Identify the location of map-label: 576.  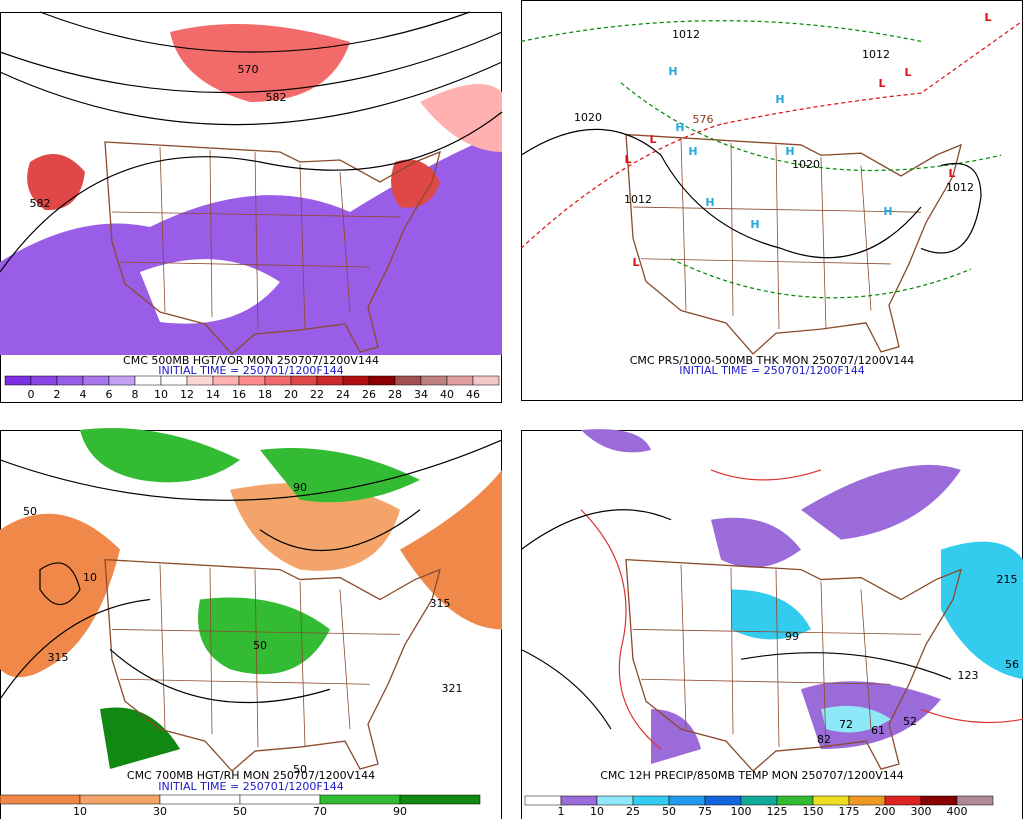
(703, 119).